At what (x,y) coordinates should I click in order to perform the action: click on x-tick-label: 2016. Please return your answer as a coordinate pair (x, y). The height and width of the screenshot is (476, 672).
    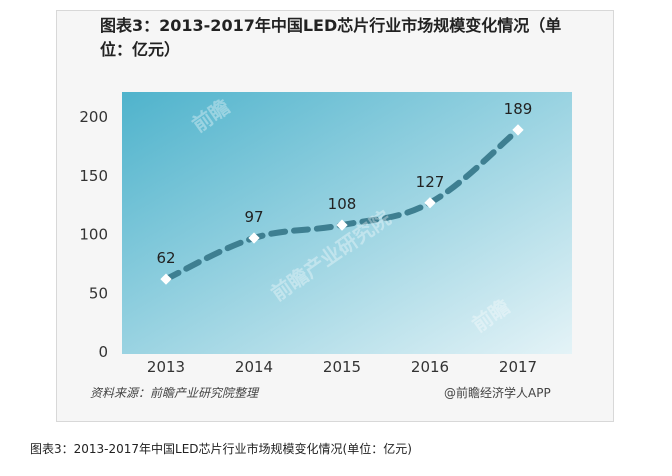
    Looking at the image, I should click on (430, 367).